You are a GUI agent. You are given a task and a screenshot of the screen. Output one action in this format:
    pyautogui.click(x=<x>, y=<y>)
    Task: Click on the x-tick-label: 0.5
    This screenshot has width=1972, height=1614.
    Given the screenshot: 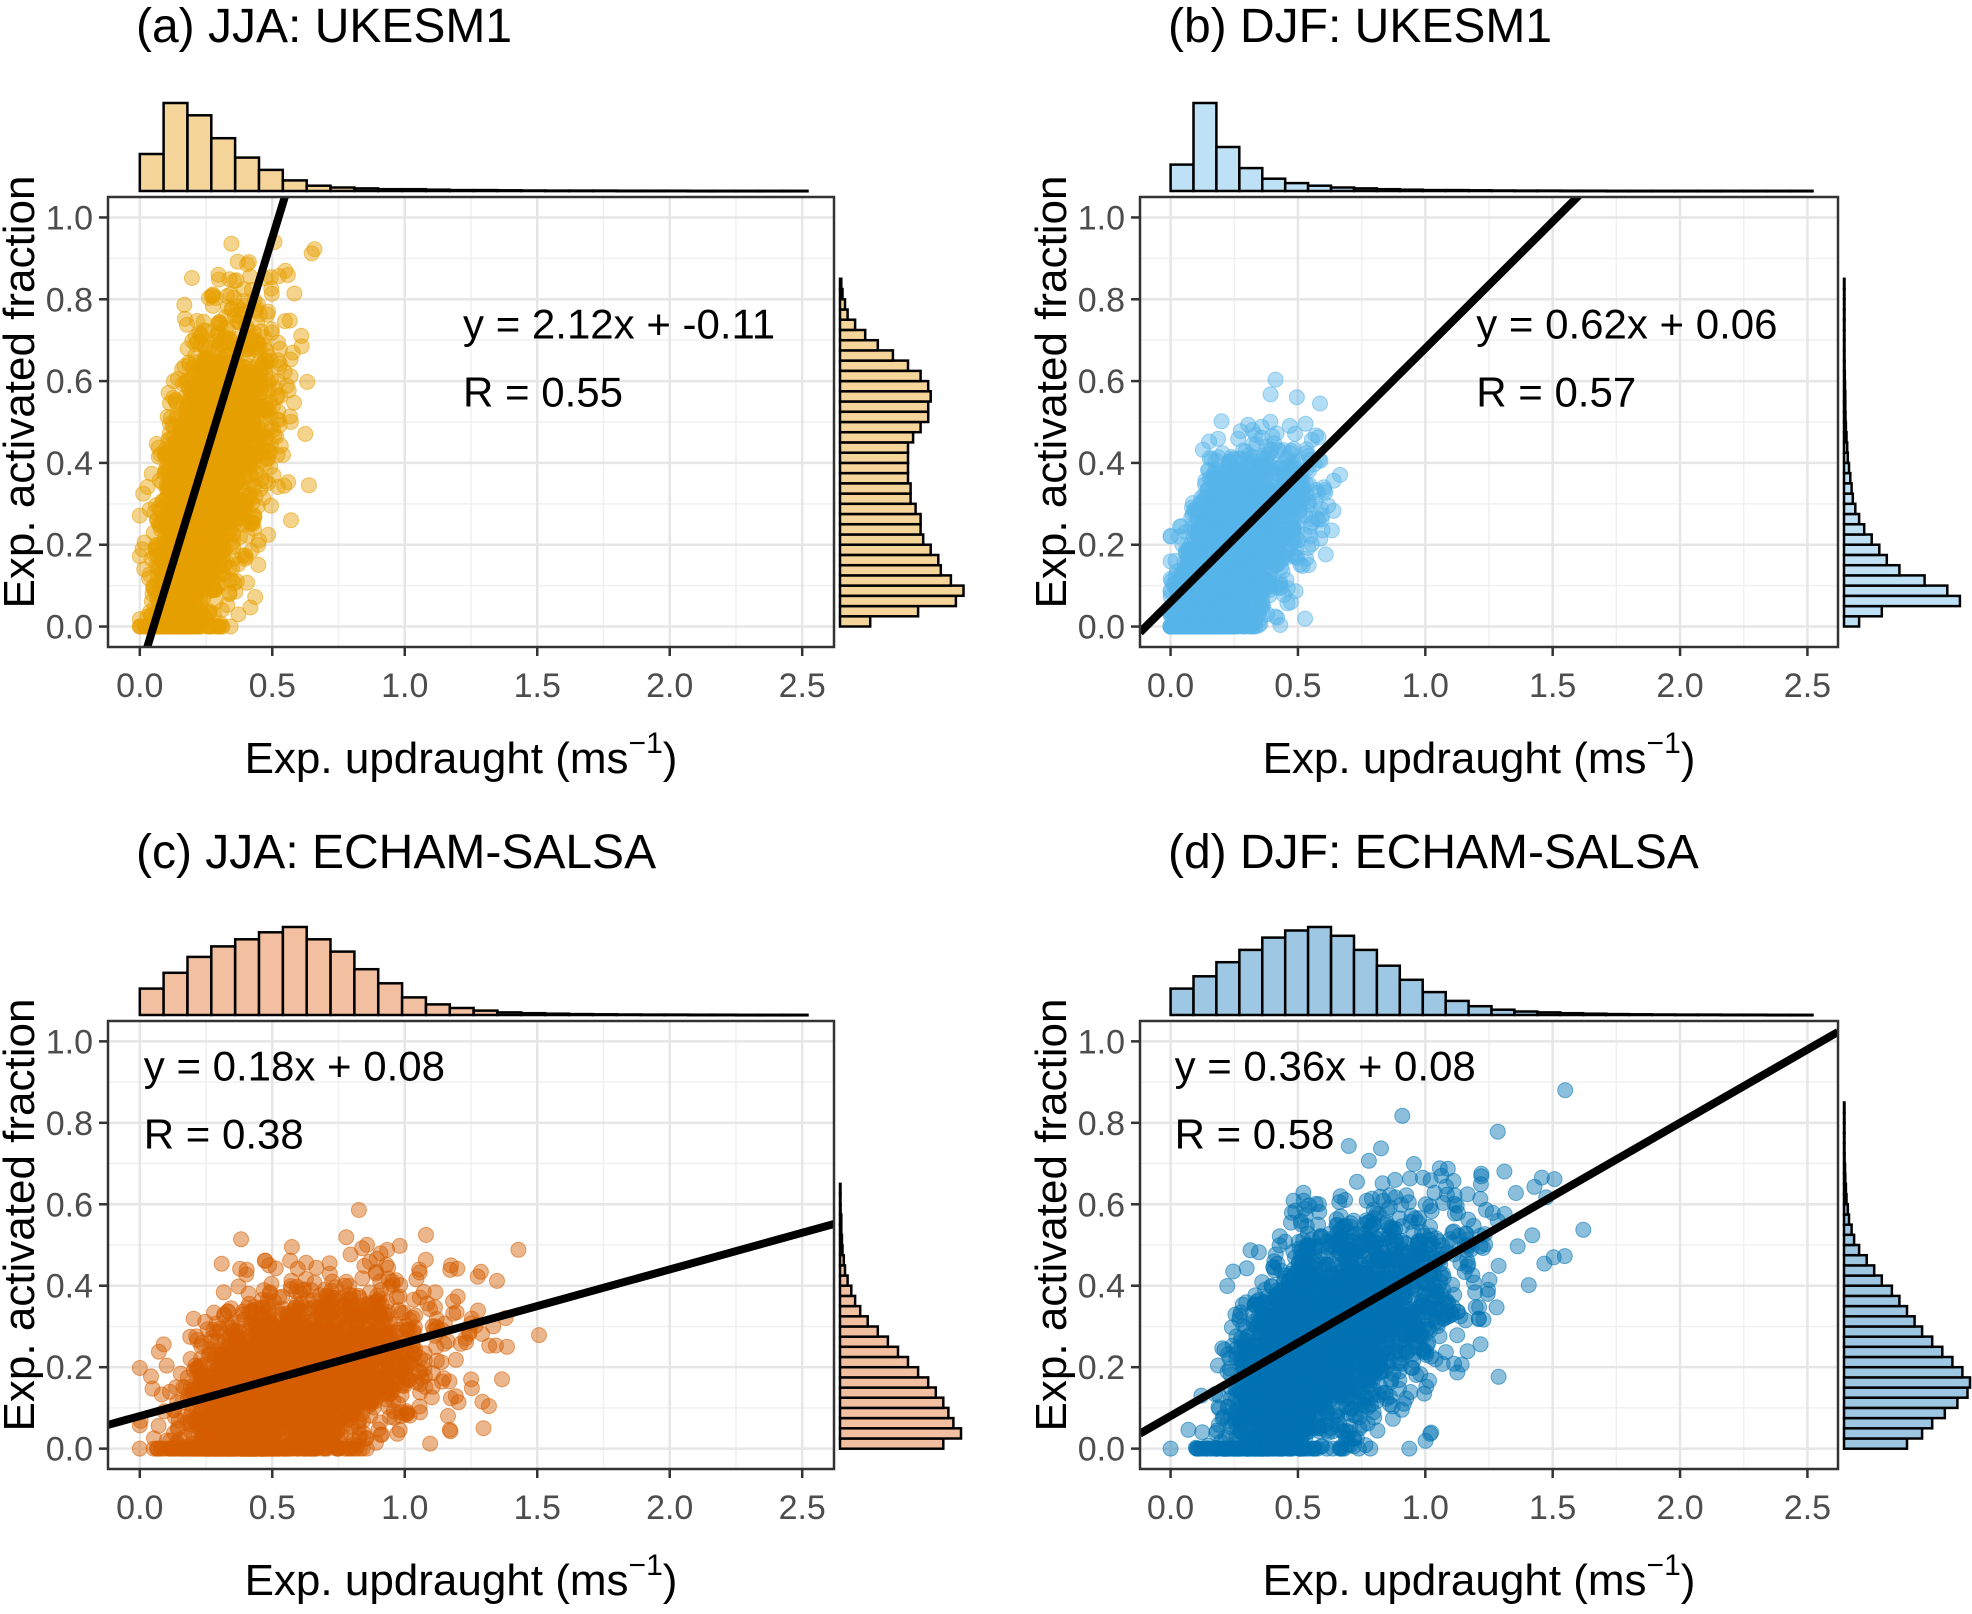 What is the action you would take?
    pyautogui.click(x=272, y=686)
    